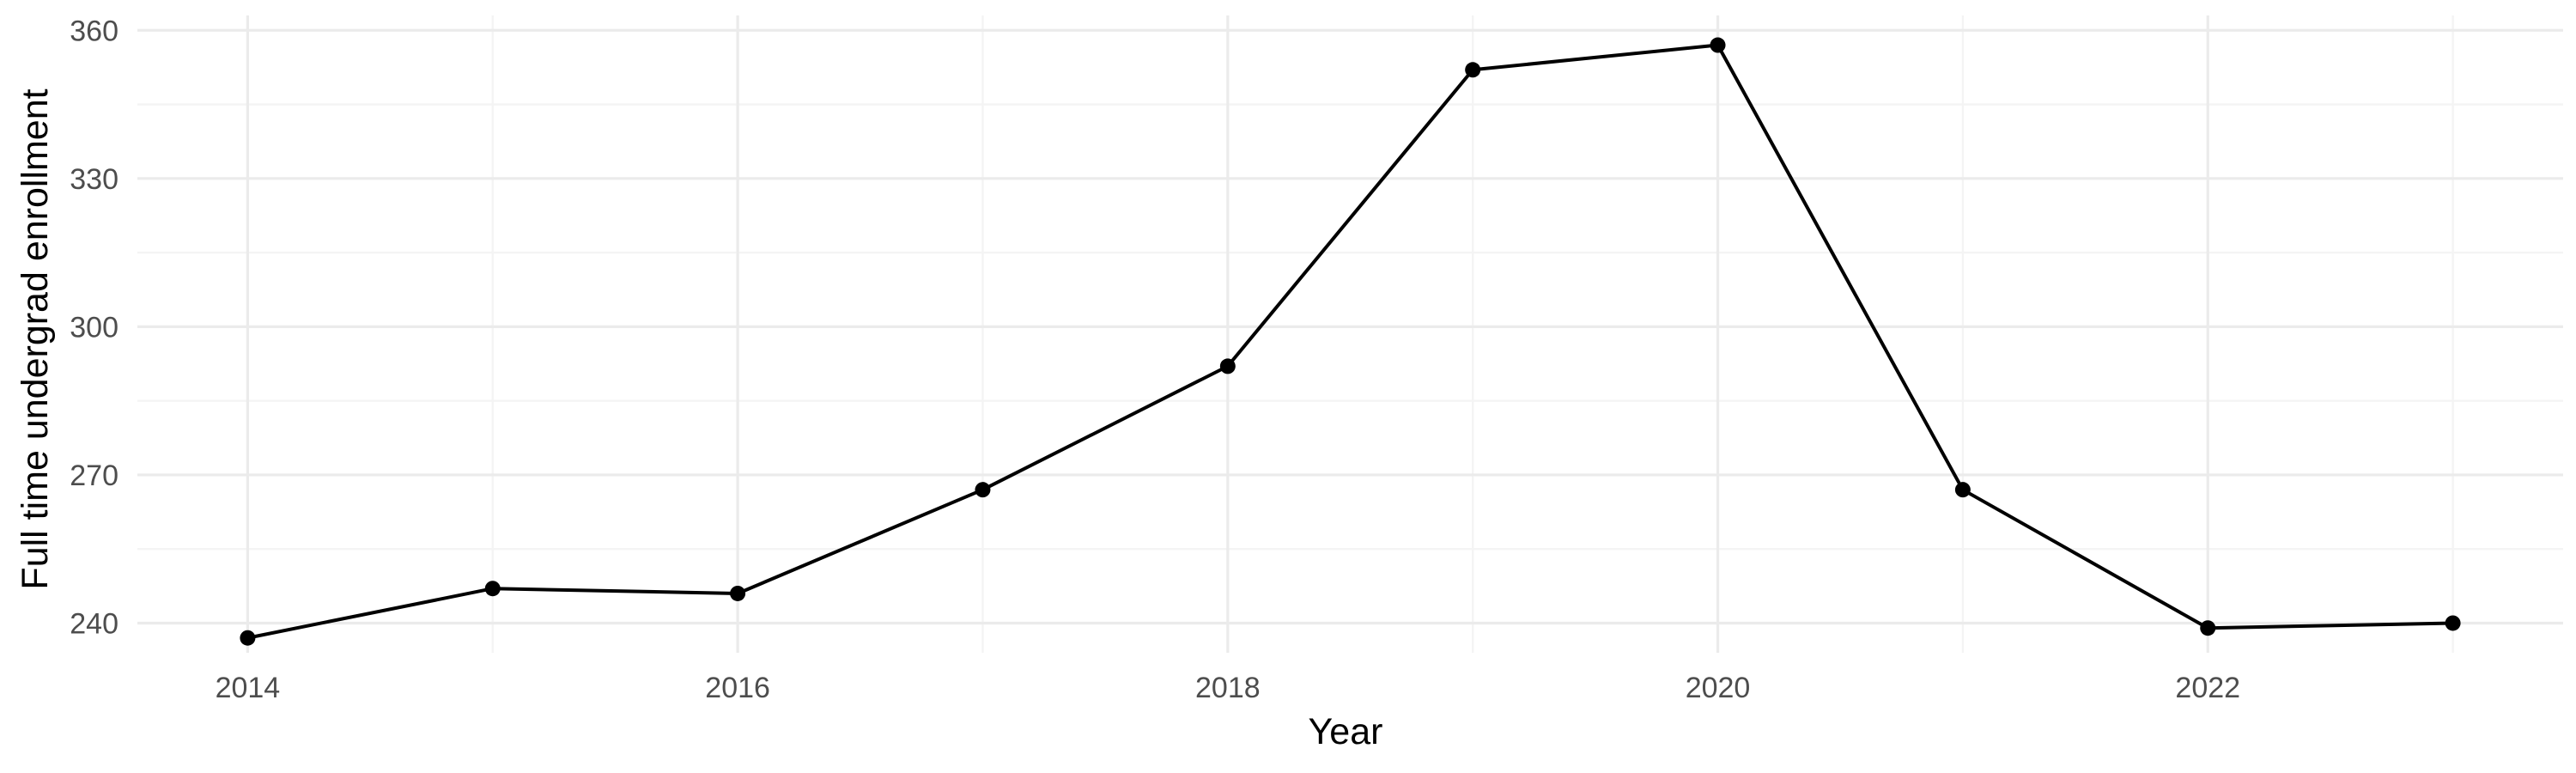 The height and width of the screenshot is (773, 2576). What do you see at coordinates (94, 31) in the screenshot?
I see `y-tick-label: 360` at bounding box center [94, 31].